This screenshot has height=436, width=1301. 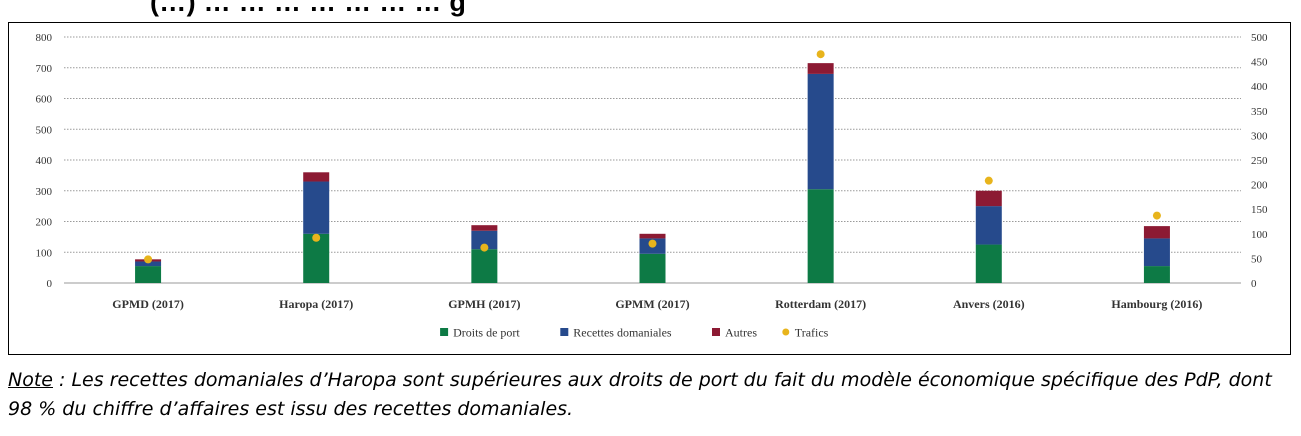 I want to click on legend-label: Autres, so click(x=741, y=333).